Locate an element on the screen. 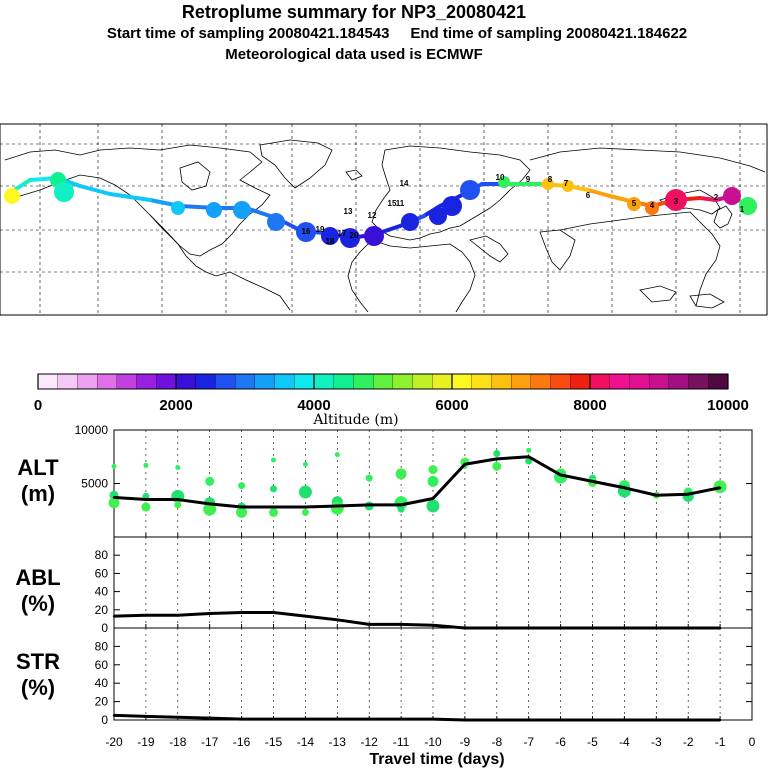 This screenshot has height=768, width=768. alt-unit: (m) is located at coordinates (38, 493).